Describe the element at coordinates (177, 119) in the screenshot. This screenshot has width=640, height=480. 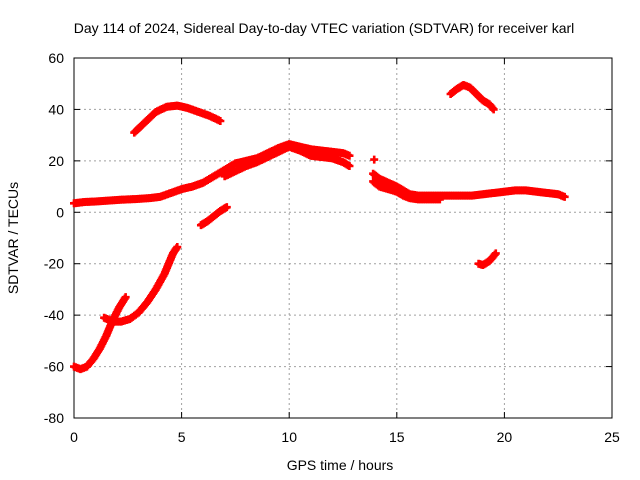
I see `series-arc-upper` at that location.